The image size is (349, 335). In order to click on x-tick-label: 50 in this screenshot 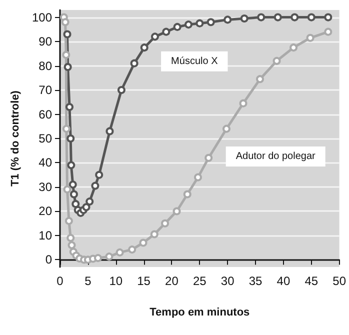, I will do `click(339, 281)`.